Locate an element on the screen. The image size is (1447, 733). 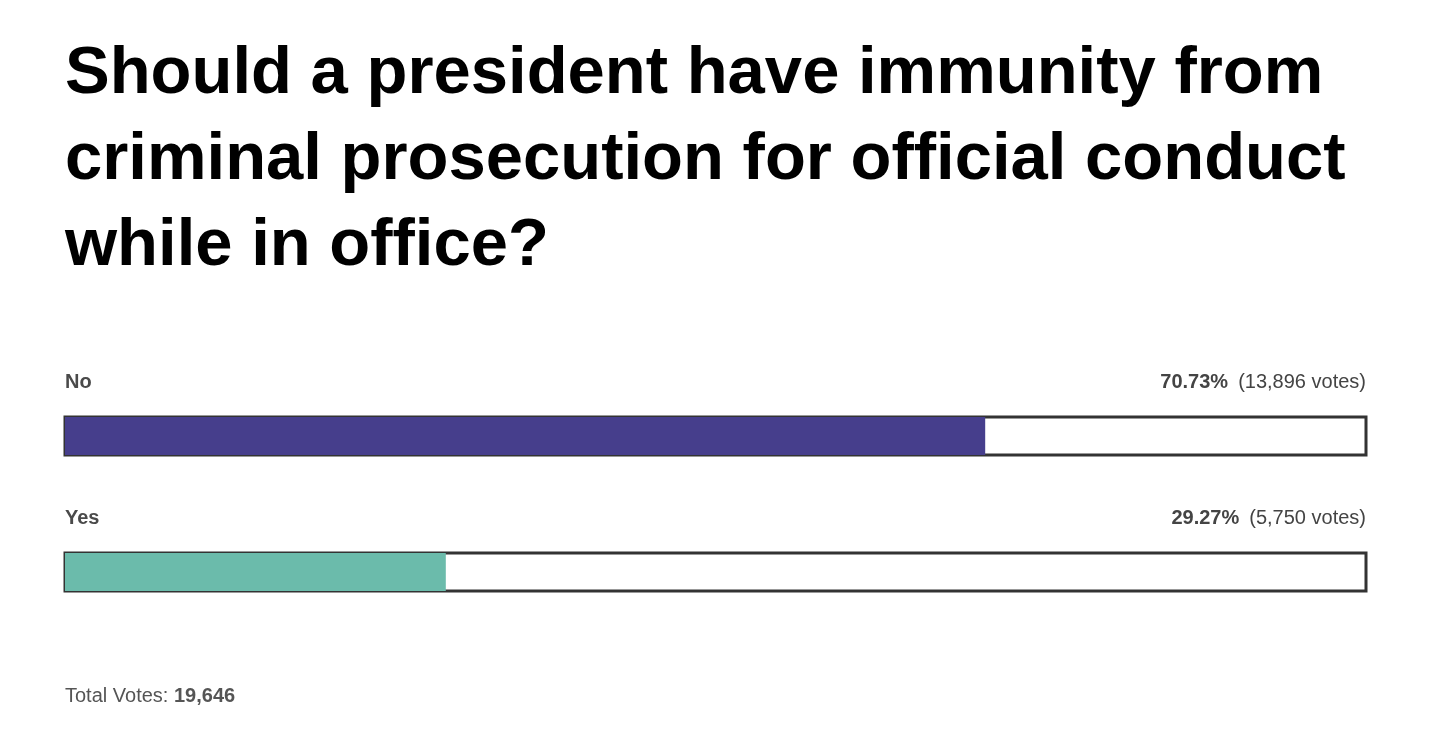
text: Total Votes: 19,646 is located at coordinates (150, 695).